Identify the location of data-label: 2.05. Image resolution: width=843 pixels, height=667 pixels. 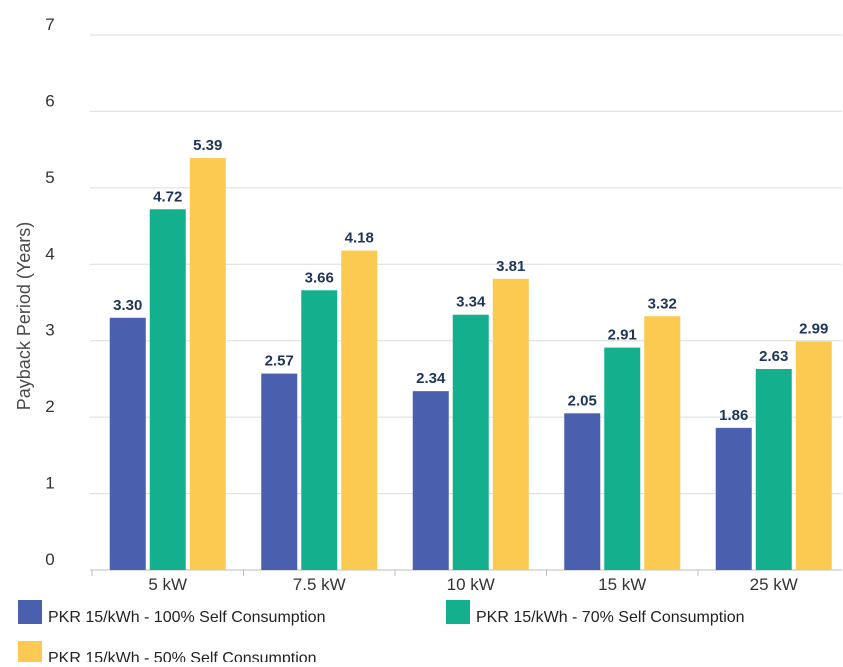
(582, 400).